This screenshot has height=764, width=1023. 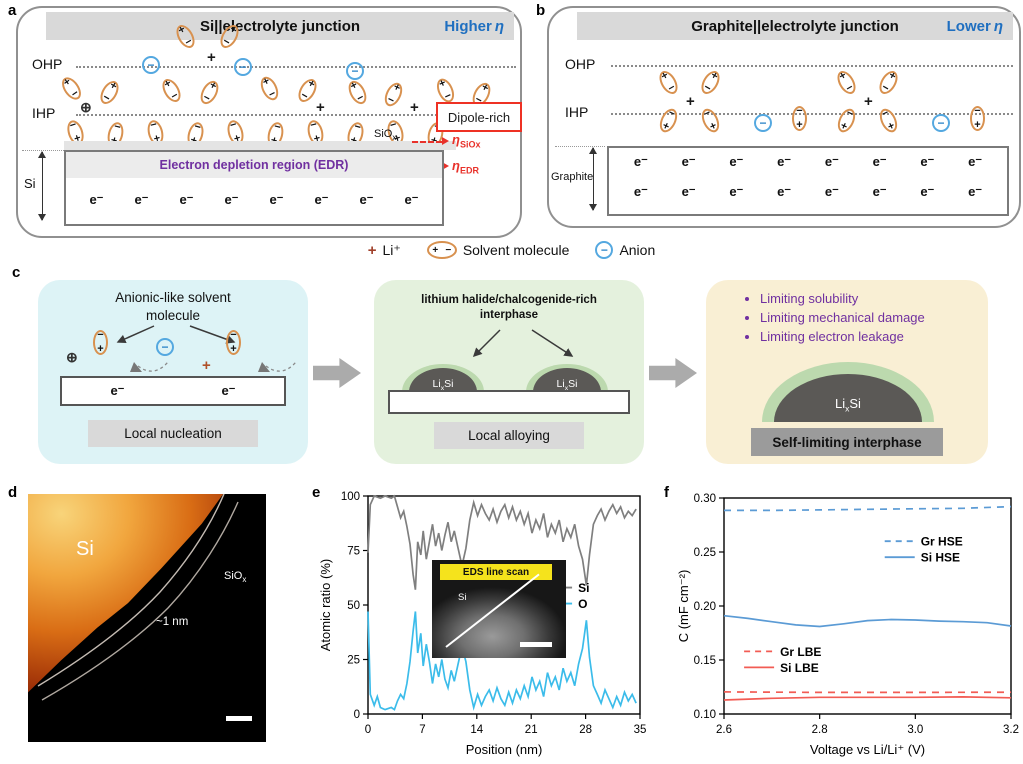 What do you see at coordinates (385, 135) in the screenshot?
I see `siox-label: SiOx` at bounding box center [385, 135].